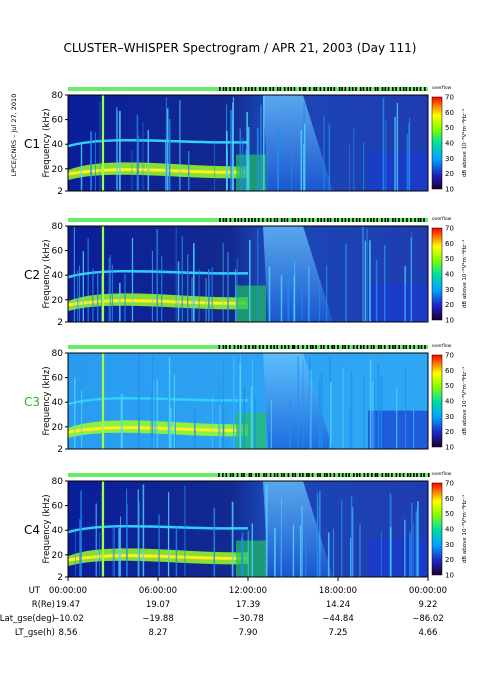 This screenshot has width=479, height=678. Describe the element at coordinates (60, 323) in the screenshot. I see `y-tick-label: 2` at that location.